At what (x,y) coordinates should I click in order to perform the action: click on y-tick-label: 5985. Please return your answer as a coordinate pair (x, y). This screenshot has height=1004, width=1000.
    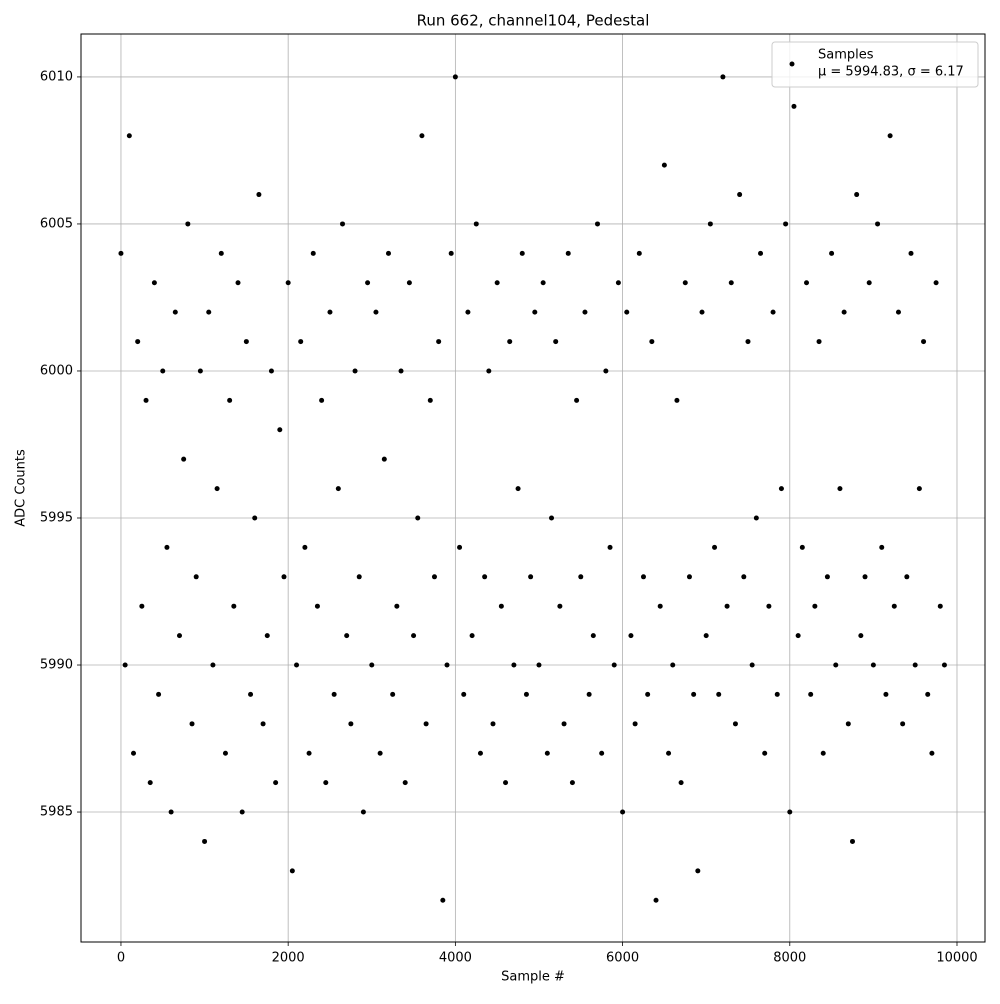
    Looking at the image, I should click on (56, 812).